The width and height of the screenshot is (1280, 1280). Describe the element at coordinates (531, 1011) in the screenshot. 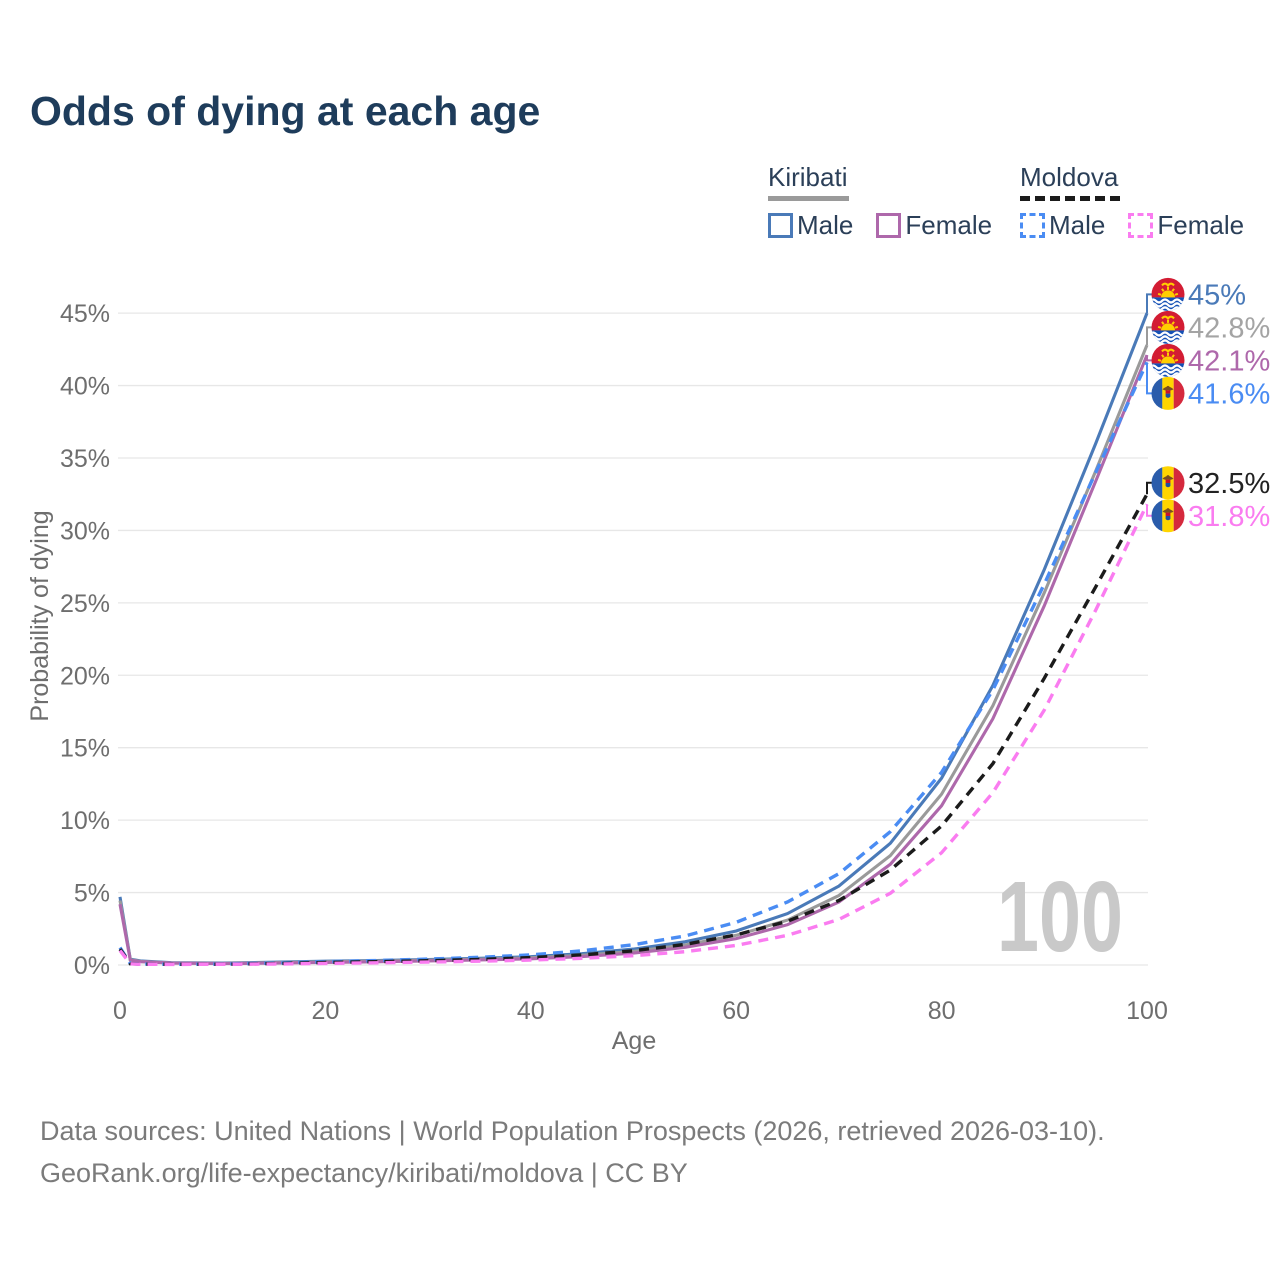

I see `x-axis-tick-label: 40` at that location.